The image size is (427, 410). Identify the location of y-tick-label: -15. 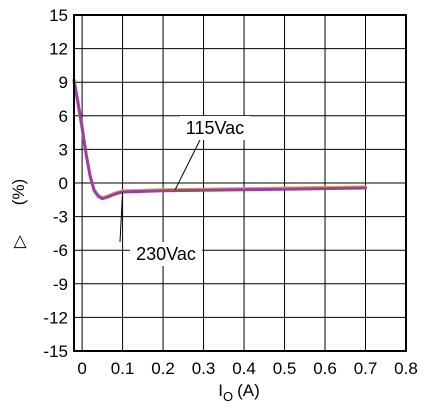
(55, 351).